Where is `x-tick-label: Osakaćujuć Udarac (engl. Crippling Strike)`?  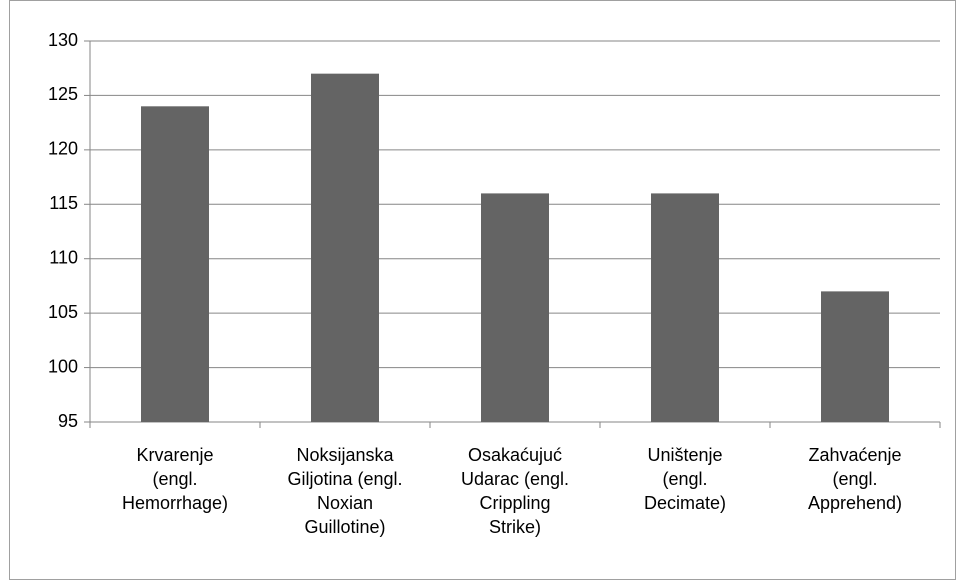
x-tick-label: Osakaćujuć Udarac (engl. Crippling Strike) is located at coordinates (515, 491).